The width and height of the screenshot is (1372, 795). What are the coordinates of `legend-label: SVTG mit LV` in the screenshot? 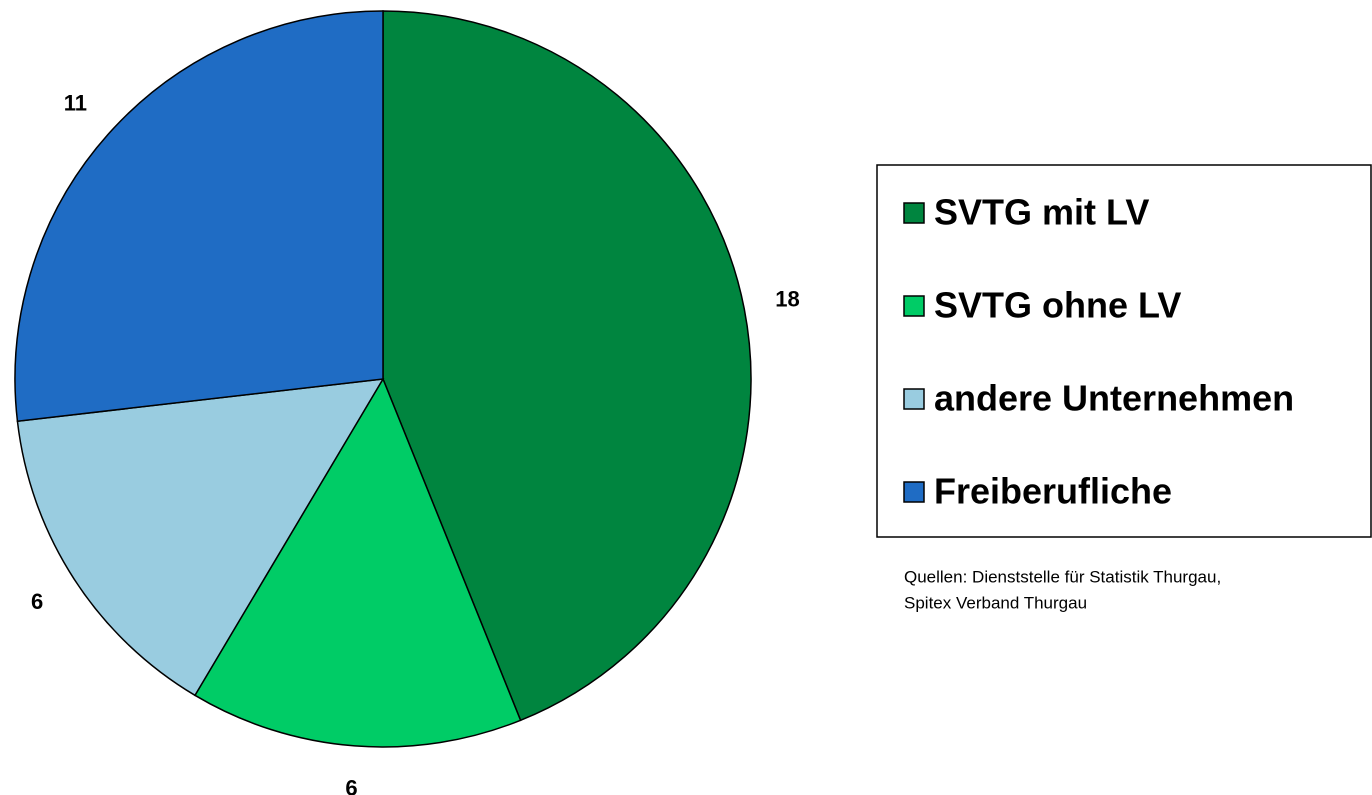 It's located at (1041, 212).